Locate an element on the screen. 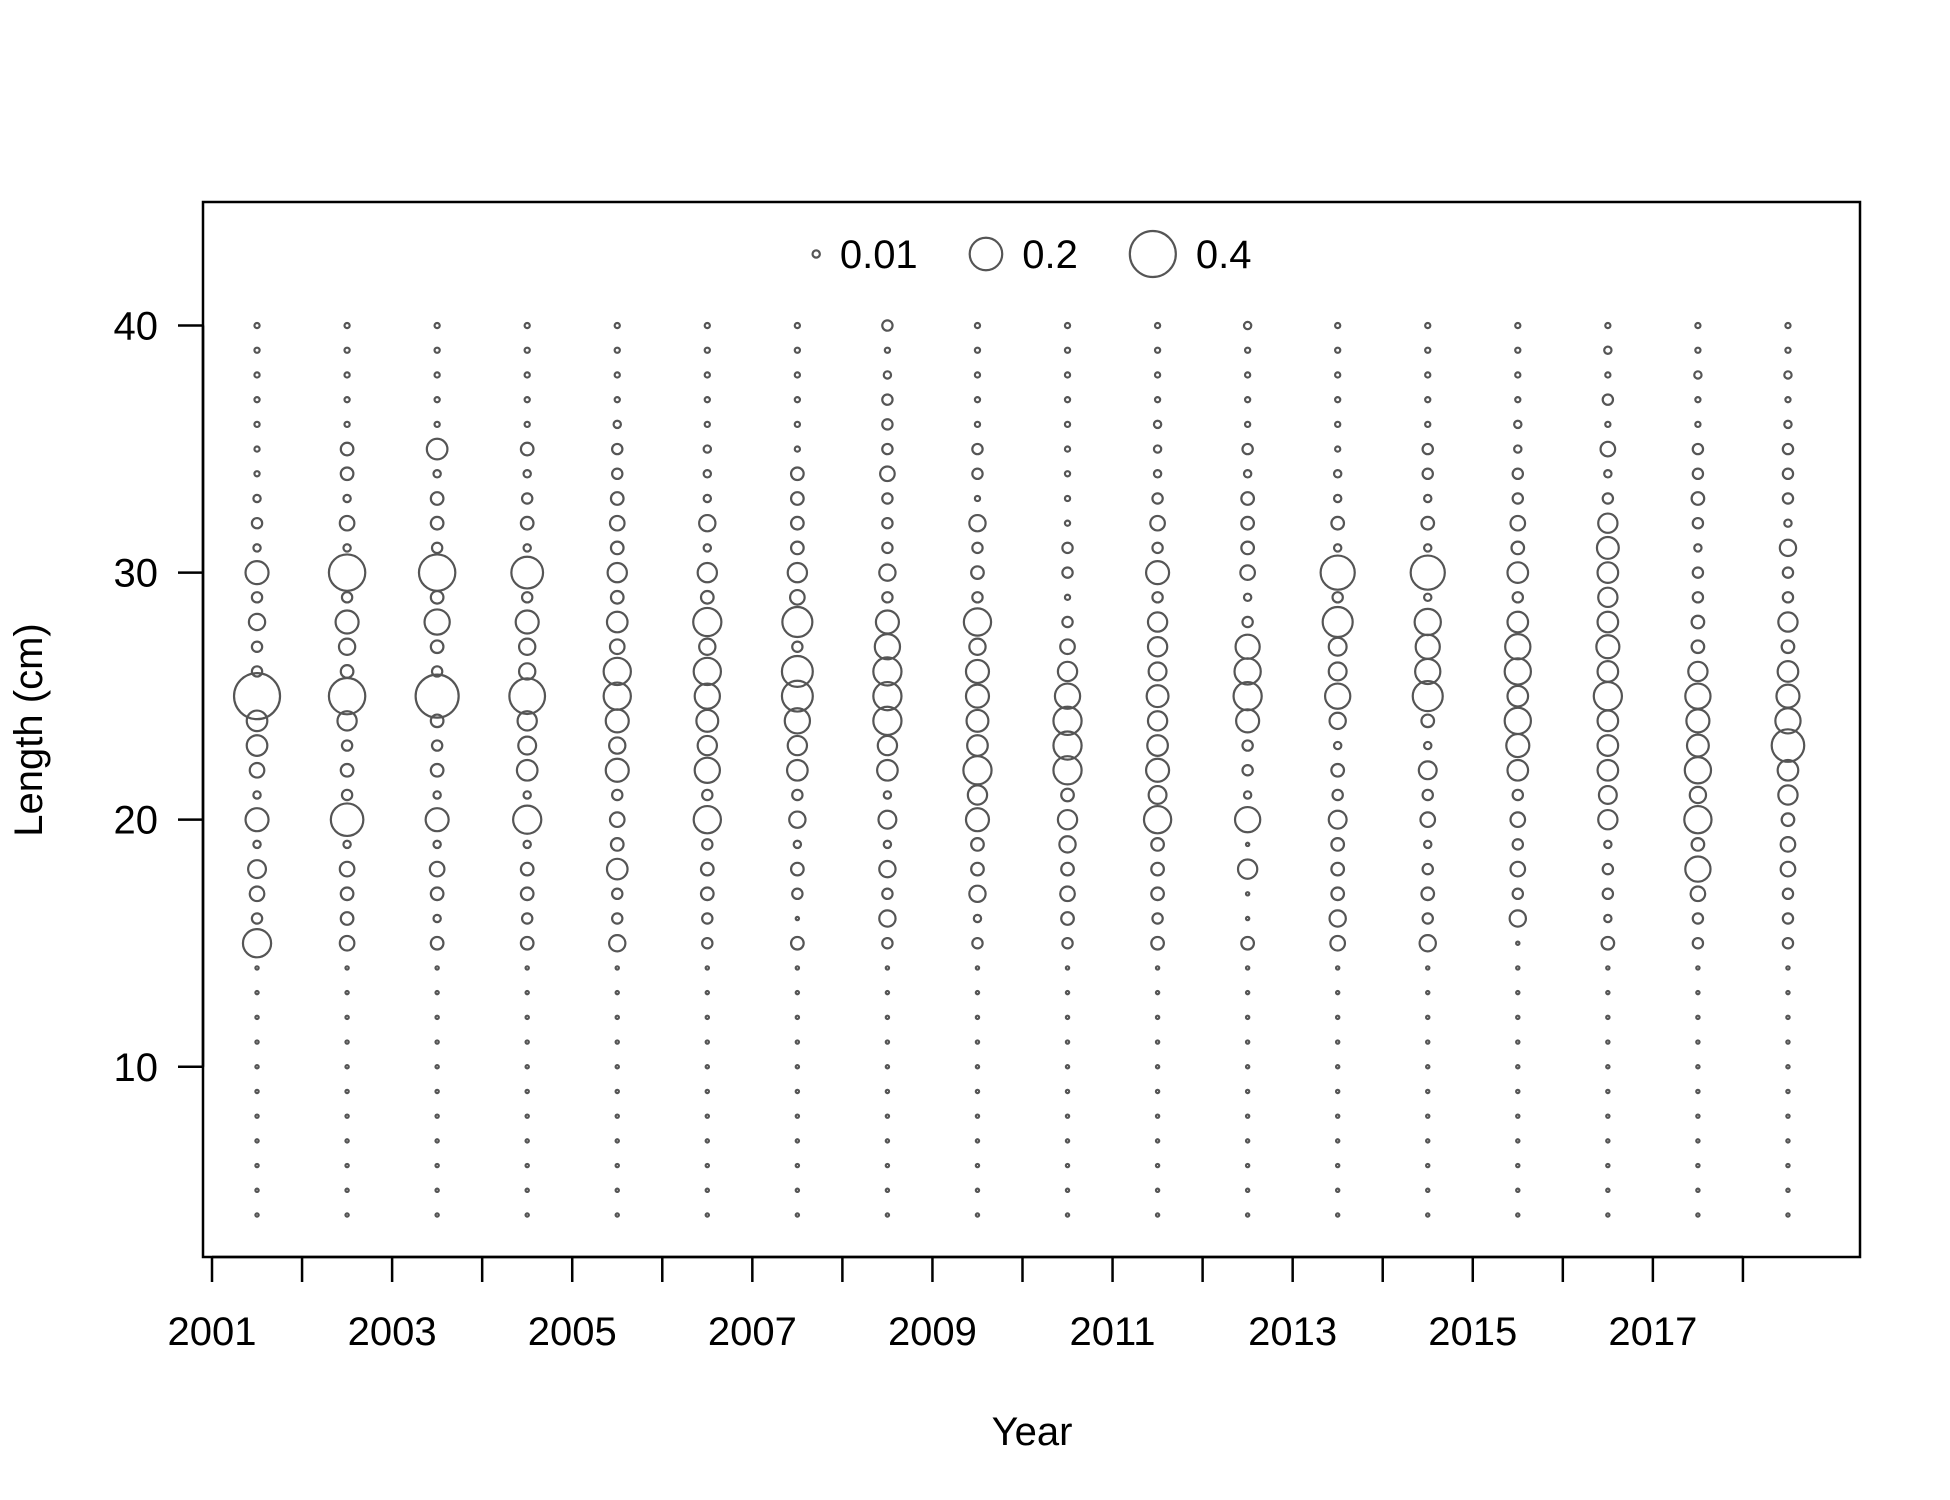 This screenshot has width=1950, height=1500. y-tick-label: 10 is located at coordinates (136, 1068).